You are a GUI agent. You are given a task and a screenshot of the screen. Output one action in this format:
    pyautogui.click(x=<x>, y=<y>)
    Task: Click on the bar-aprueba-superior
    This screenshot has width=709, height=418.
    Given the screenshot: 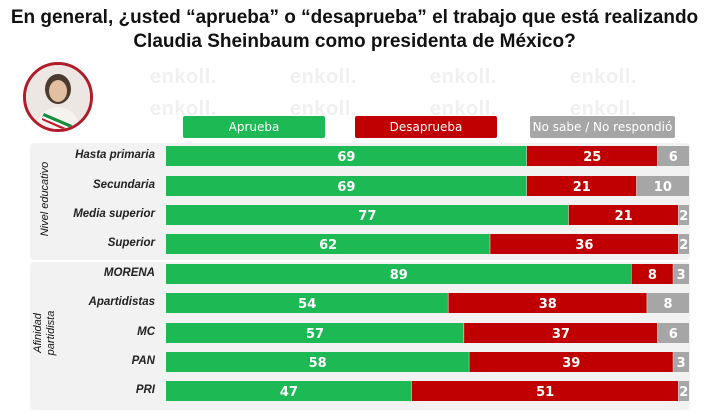 What is the action you would take?
    pyautogui.click(x=328, y=244)
    